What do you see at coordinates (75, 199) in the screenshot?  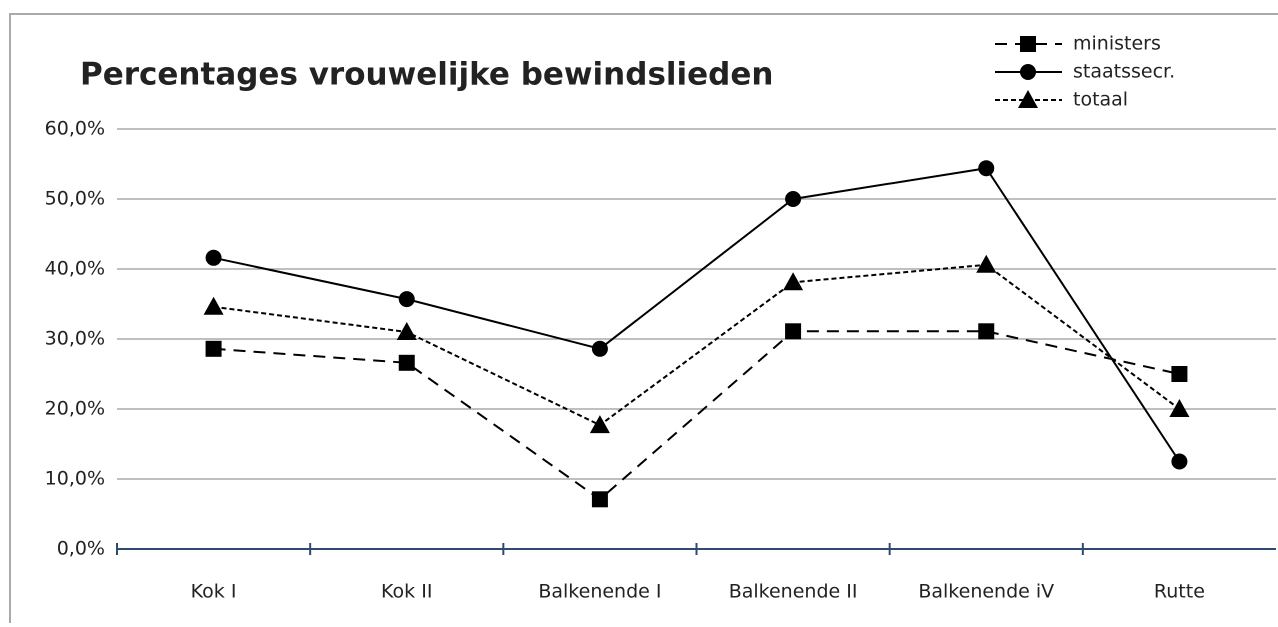 I see `y-tick-label: 50,0%` at bounding box center [75, 199].